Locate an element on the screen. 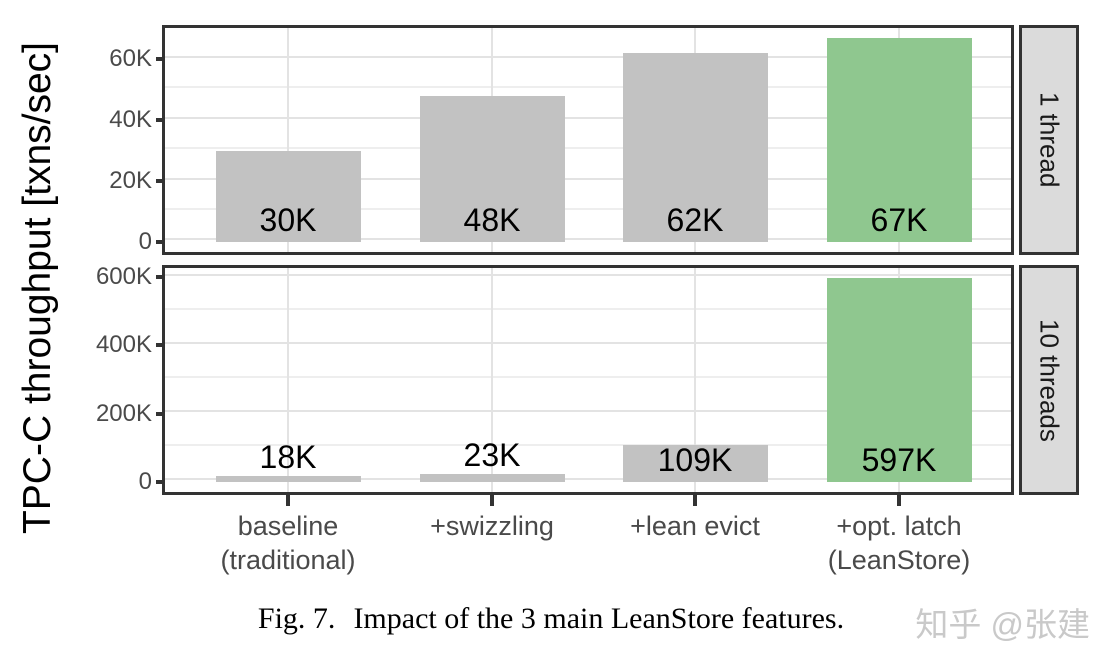  x-category-label-line: (LeanStore) is located at coordinates (899, 560).